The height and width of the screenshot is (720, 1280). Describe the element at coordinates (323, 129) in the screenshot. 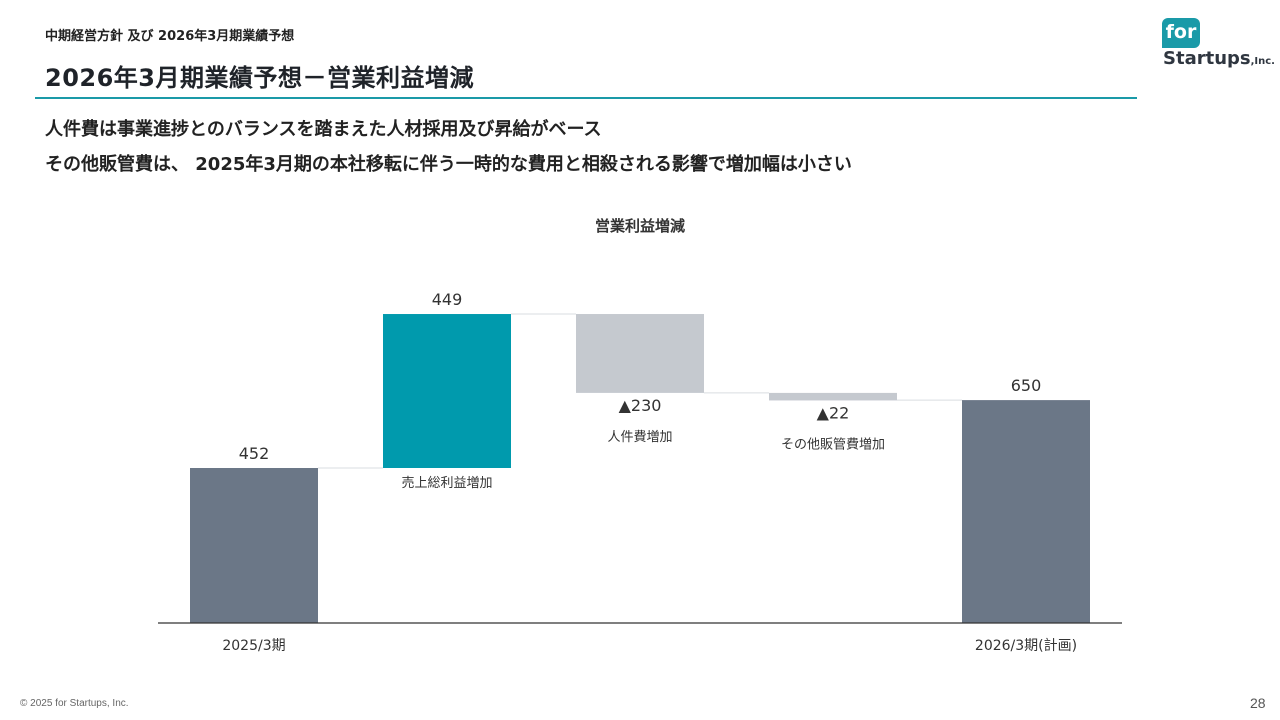

I see `bullet-text-1: 人件費は事業進捗とのバランスを踏まえた人材採用及び昇給がベース` at that location.